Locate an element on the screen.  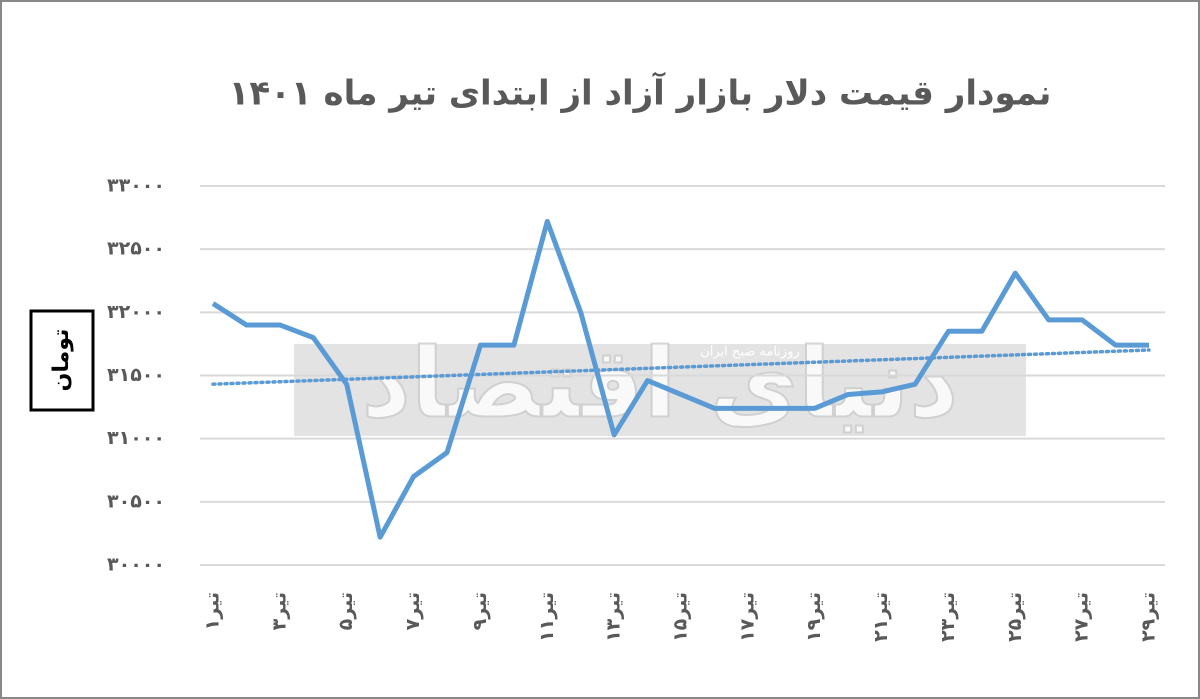
y-tick-label: ۳۱۰۰۰ is located at coordinates (136, 438).